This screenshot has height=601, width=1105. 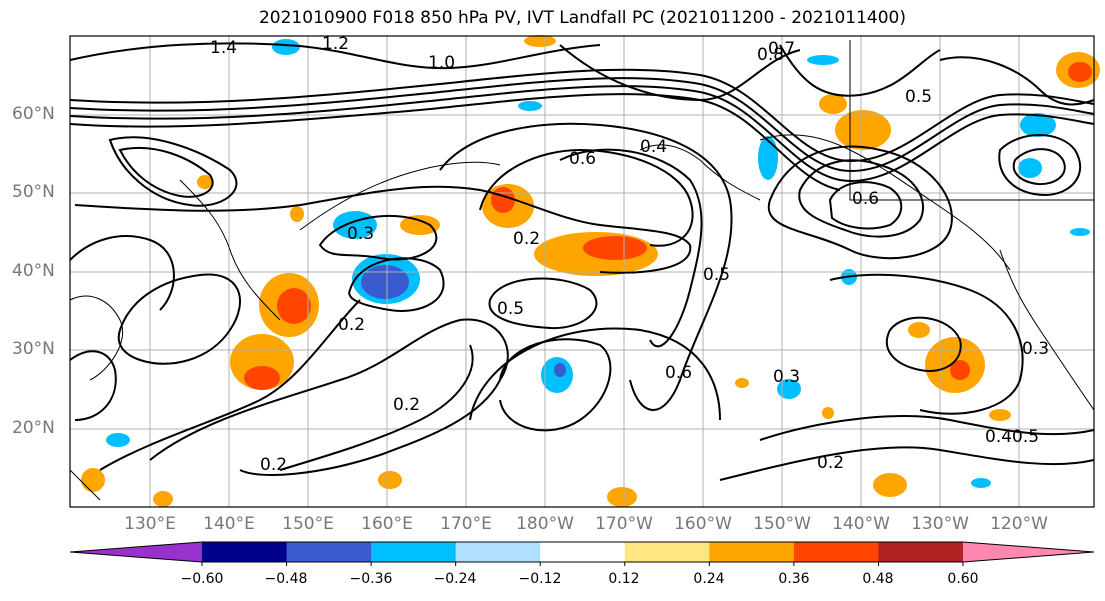 What do you see at coordinates (33, 349) in the screenshot?
I see `lat-label: 30°N` at bounding box center [33, 349].